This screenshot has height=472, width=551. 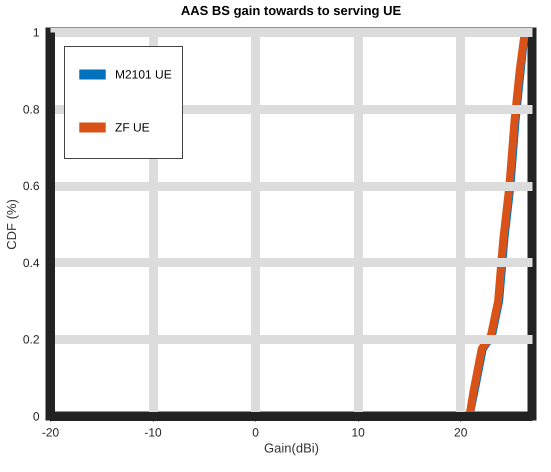 I want to click on x-tick-label: -10, so click(x=153, y=433).